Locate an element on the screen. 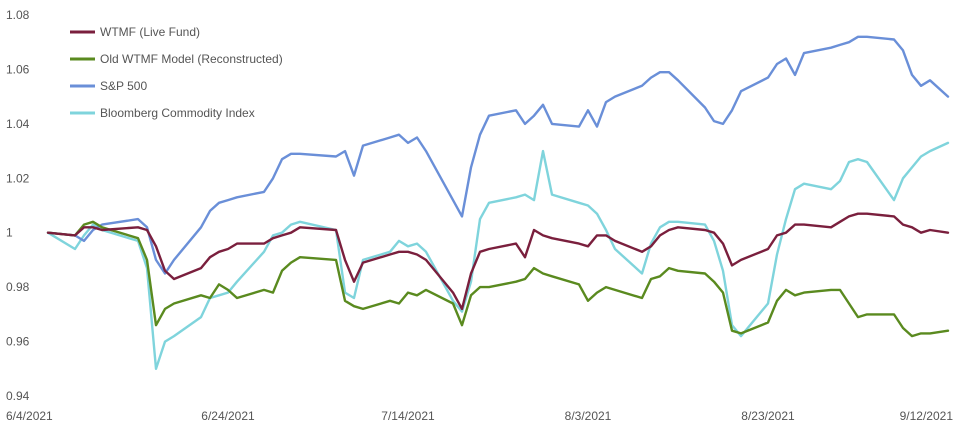 The image size is (959, 426). y-tick-label: 0.98 is located at coordinates (18, 287).